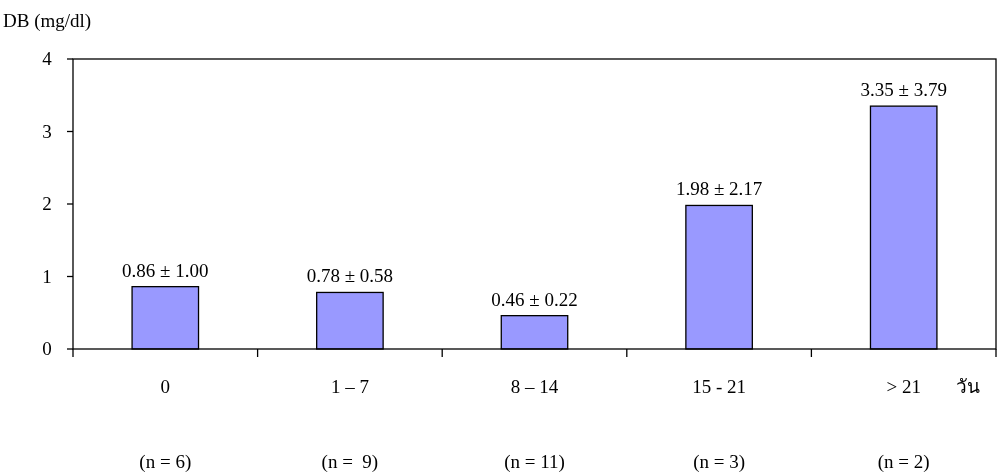 The width and height of the screenshot is (1001, 476). Describe the element at coordinates (47, 20) in the screenshot. I see `ylabel: DB (mg/dl)` at that location.